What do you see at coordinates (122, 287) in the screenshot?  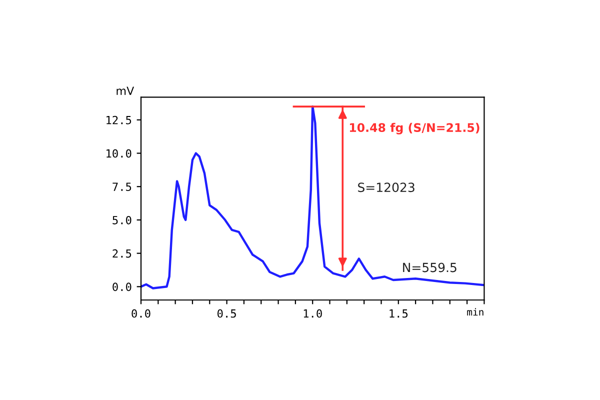 I see `y-tick-label: 0.0` at bounding box center [122, 287].